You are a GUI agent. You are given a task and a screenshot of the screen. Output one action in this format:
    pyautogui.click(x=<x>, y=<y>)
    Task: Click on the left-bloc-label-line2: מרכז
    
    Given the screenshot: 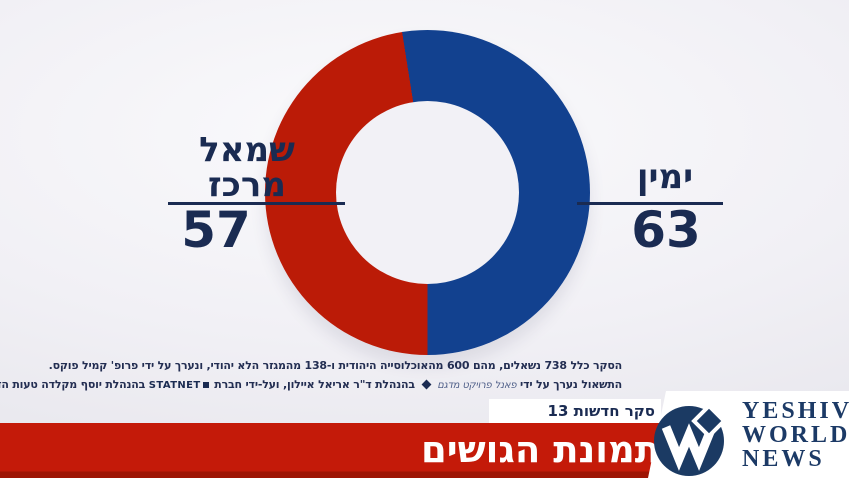 What is the action you would take?
    pyautogui.click(x=247, y=185)
    